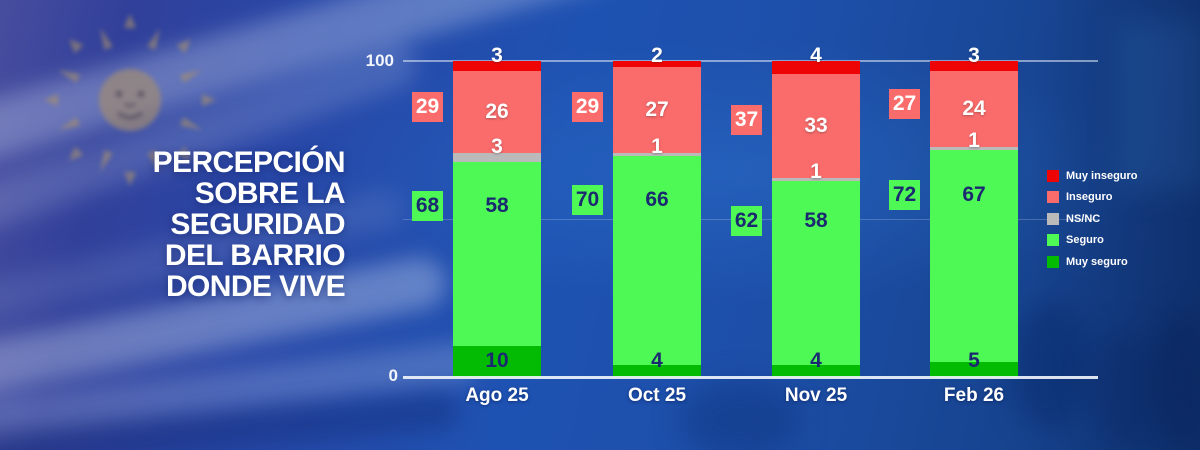  I want to click on legend-item: NS/NC, so click(1092, 219).